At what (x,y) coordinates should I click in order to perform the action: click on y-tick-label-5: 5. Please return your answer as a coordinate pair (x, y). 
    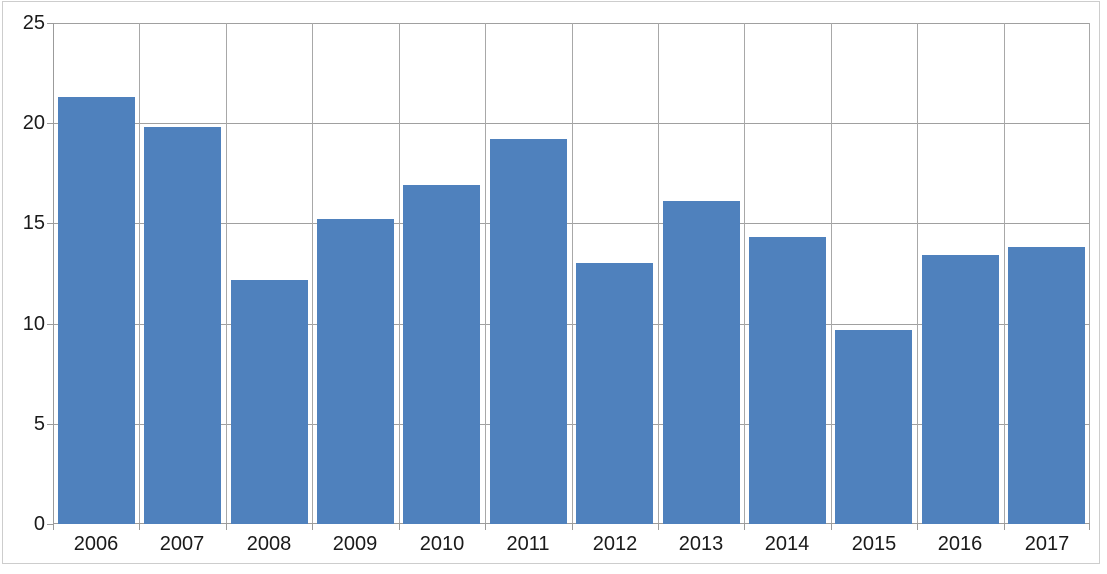
    Looking at the image, I should click on (39, 424).